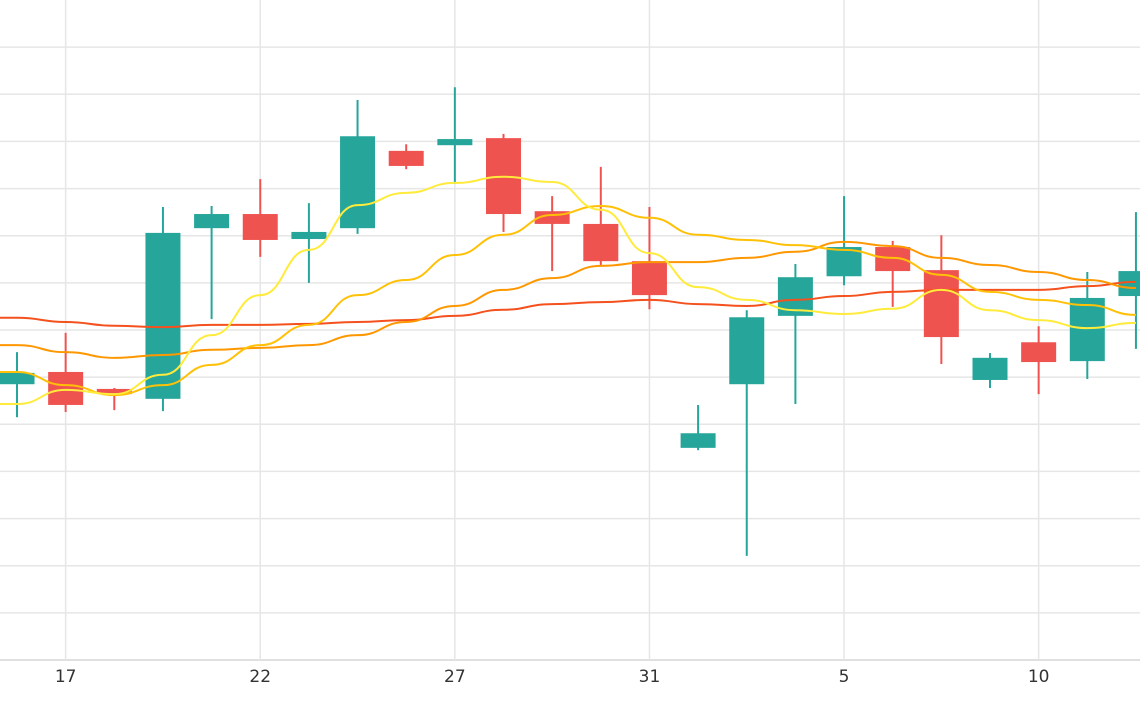  What do you see at coordinates (844, 677) in the screenshot?
I see `x-tick-label: 5` at bounding box center [844, 677].